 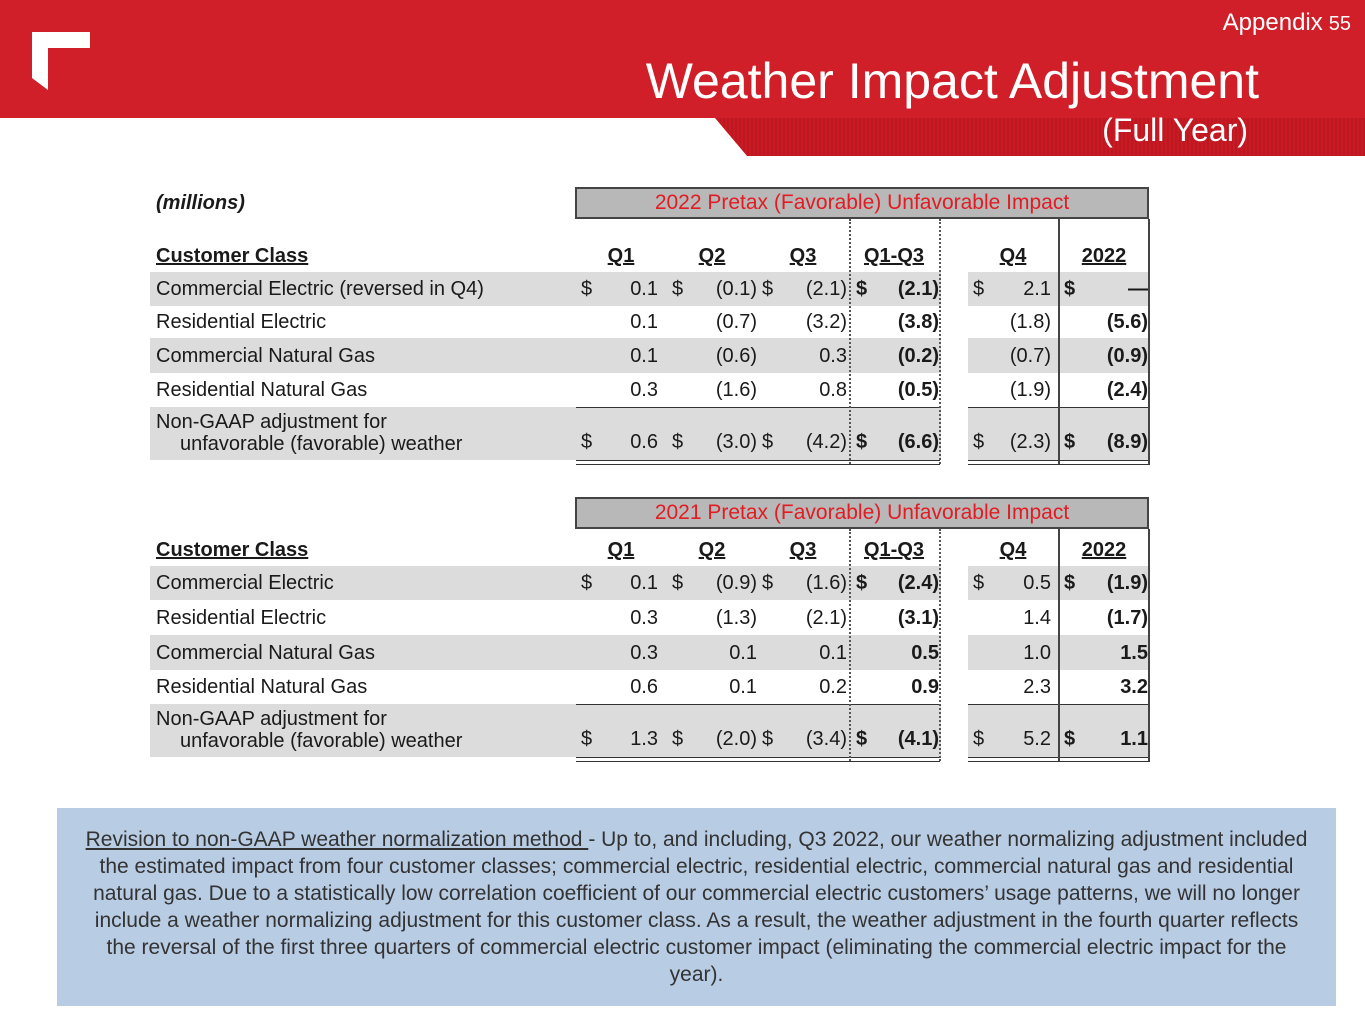 What do you see at coordinates (1287, 23) in the screenshot?
I see `appendix-label: Appendix 55` at bounding box center [1287, 23].